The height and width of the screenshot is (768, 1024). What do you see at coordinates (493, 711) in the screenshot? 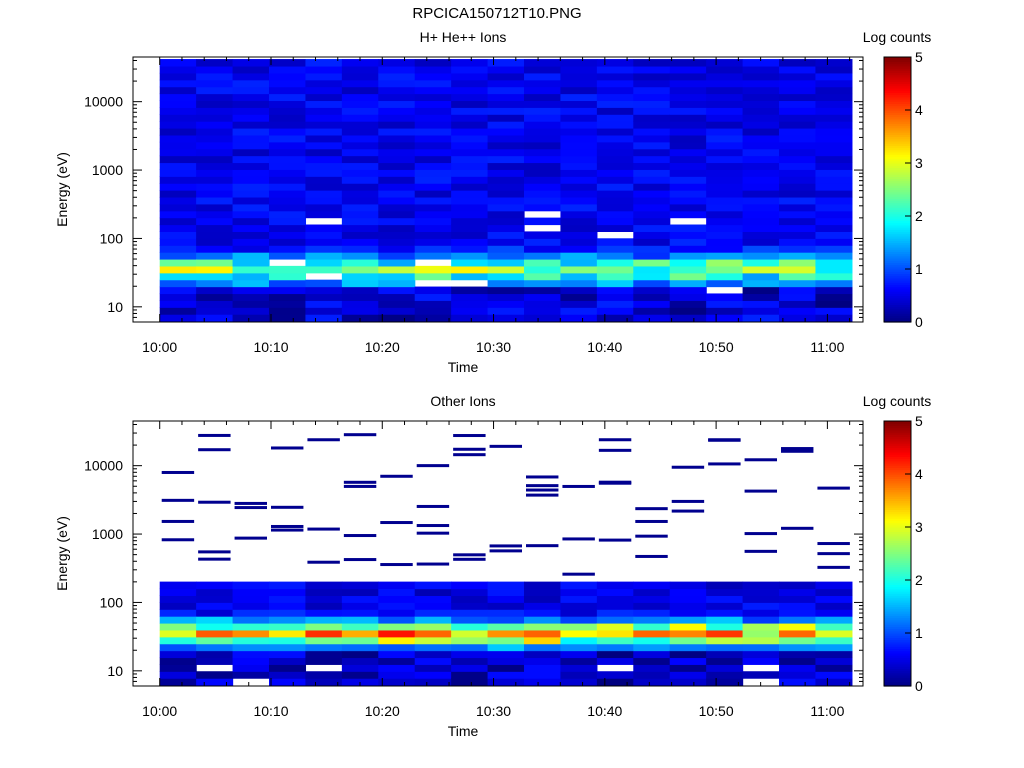
I see `x-tick-label: 10:30` at bounding box center [493, 711].